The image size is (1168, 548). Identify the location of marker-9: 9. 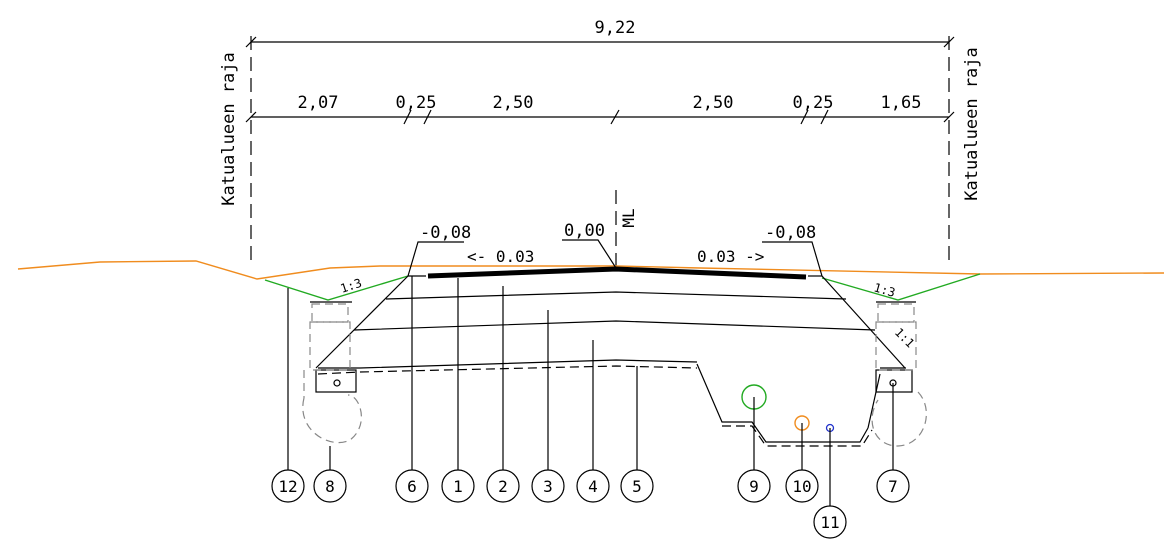
(754, 486).